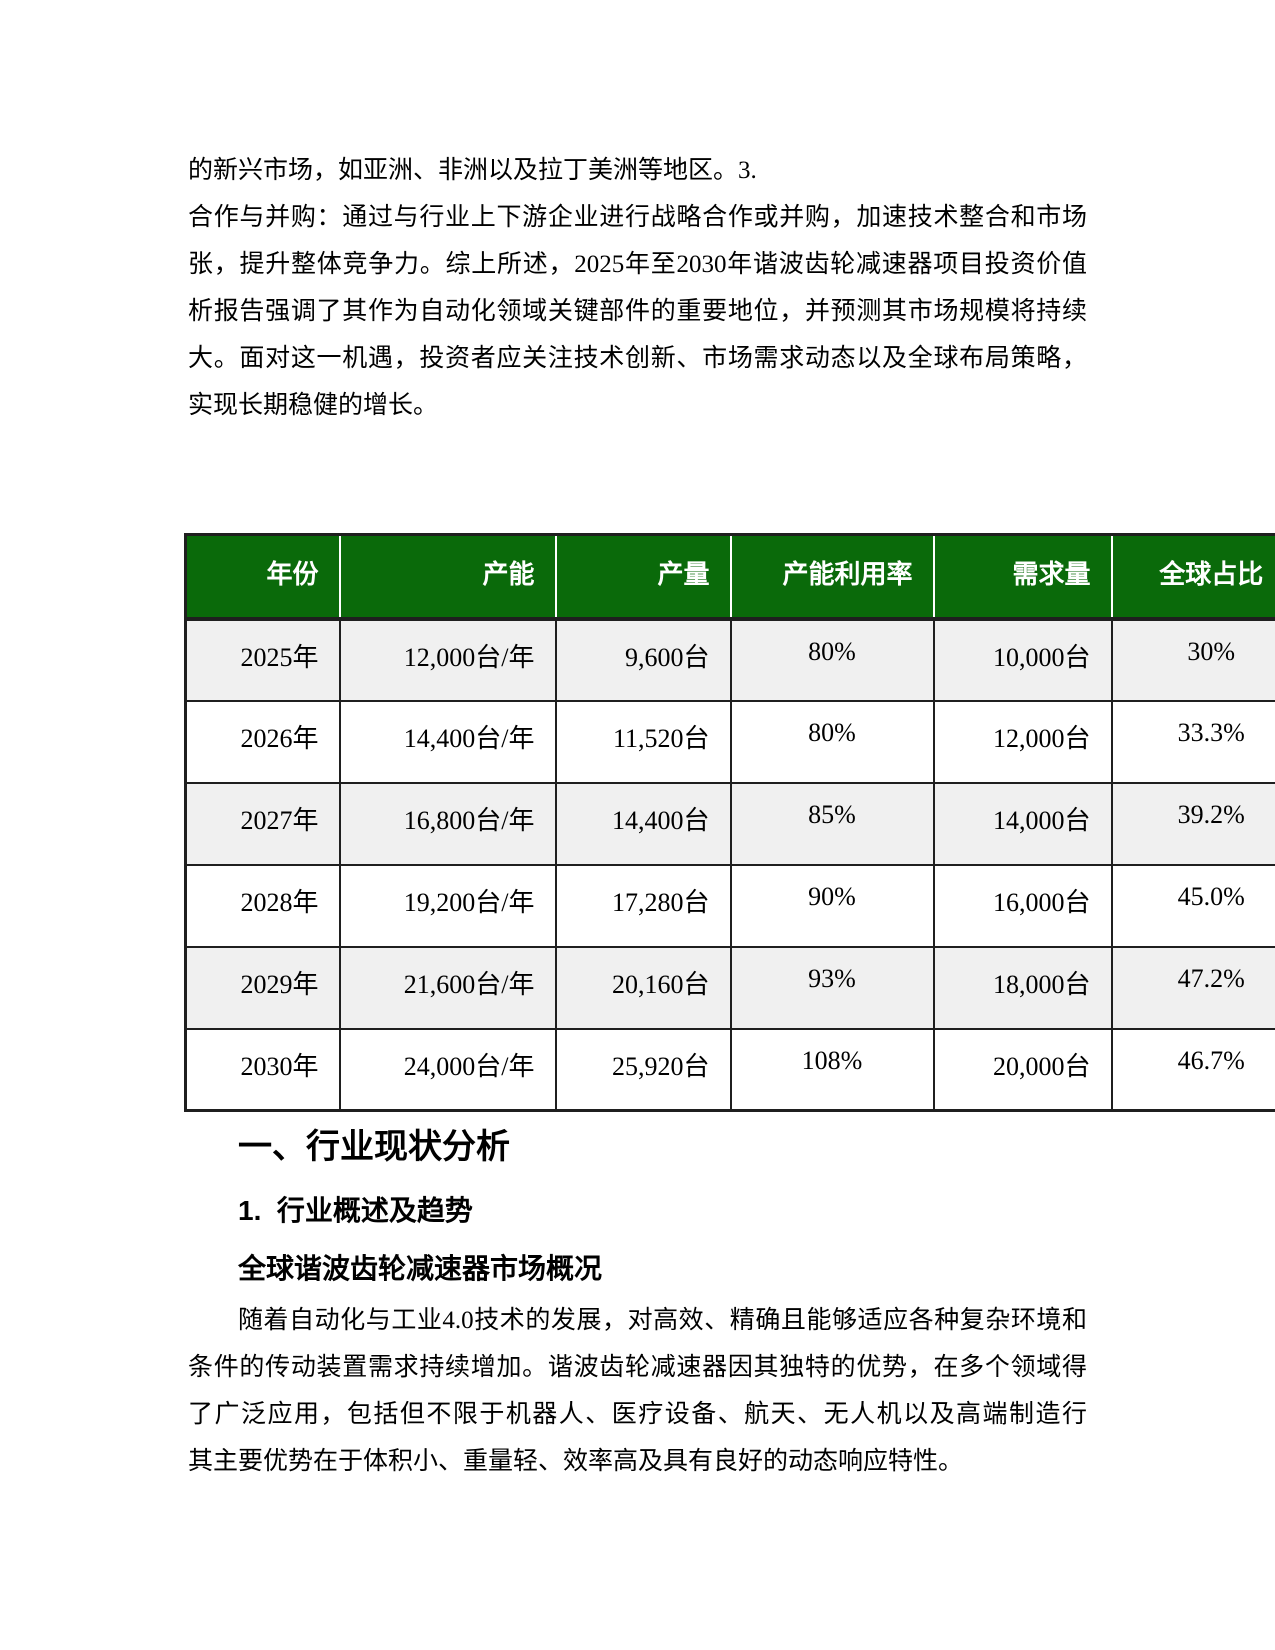  Describe the element at coordinates (832, 1069) in the screenshot. I see `table-cell: 108%` at that location.